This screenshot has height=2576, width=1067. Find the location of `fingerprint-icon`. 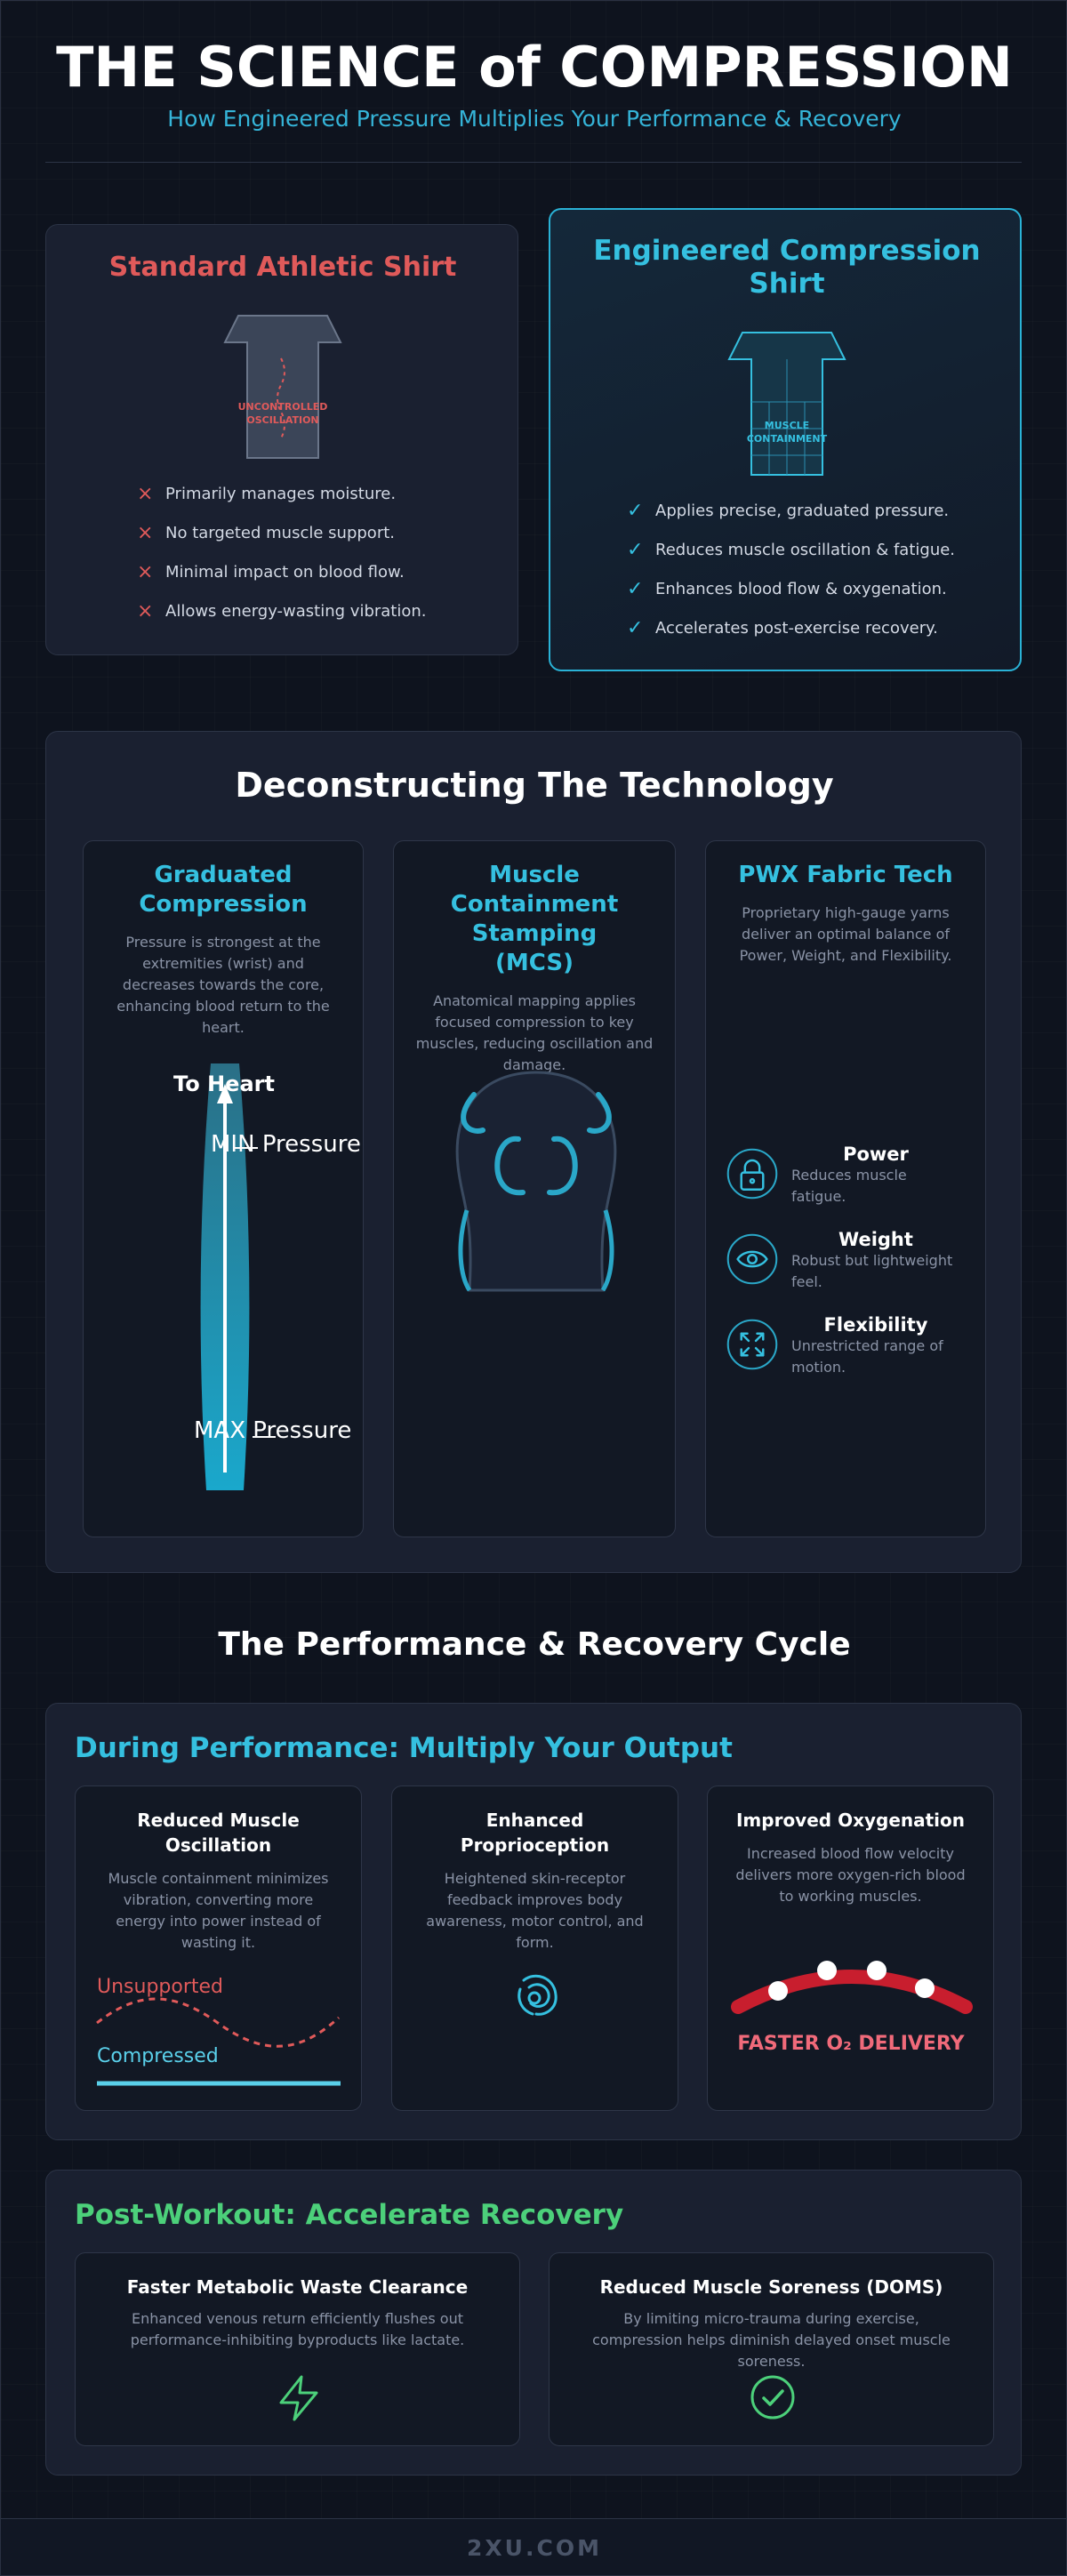

fingerprint-icon is located at coordinates (537, 1995).